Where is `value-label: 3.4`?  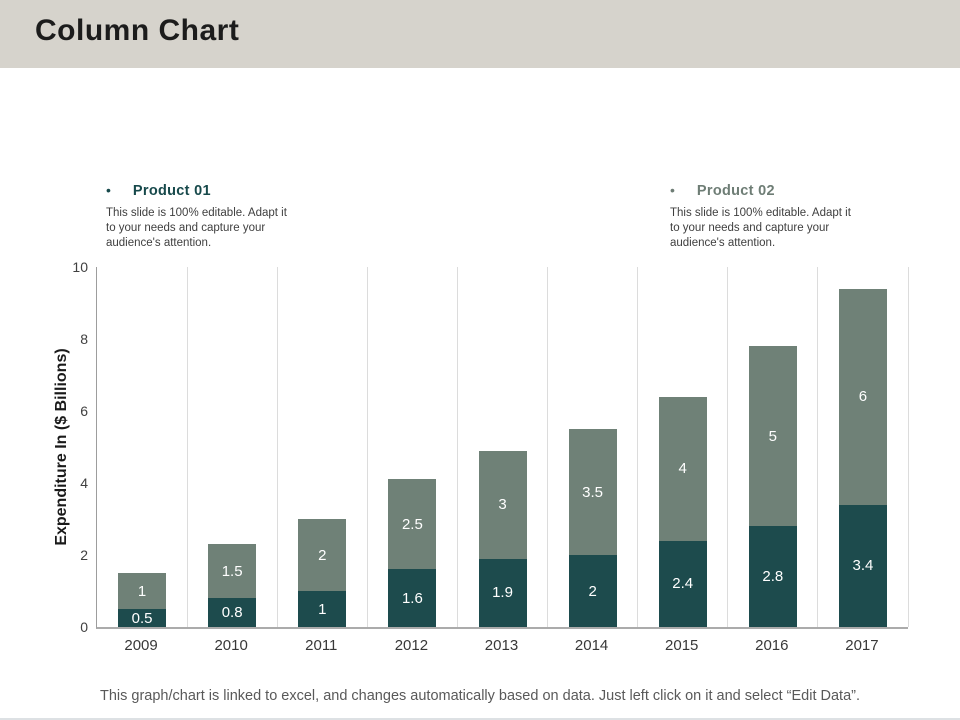 value-label: 3.4 is located at coordinates (863, 566).